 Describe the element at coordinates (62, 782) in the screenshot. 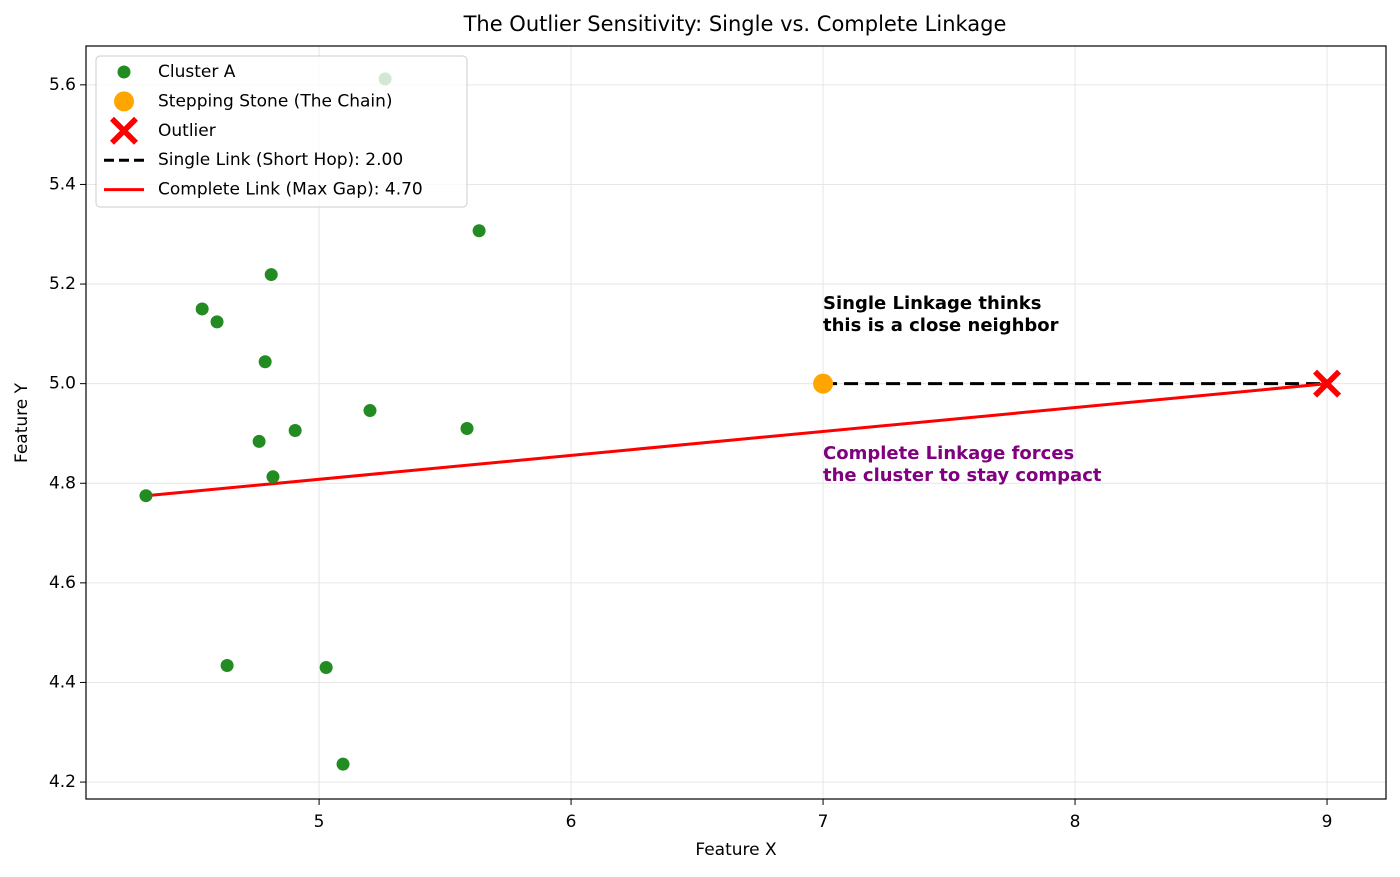

I see `y-tick-label: 4.2` at that location.